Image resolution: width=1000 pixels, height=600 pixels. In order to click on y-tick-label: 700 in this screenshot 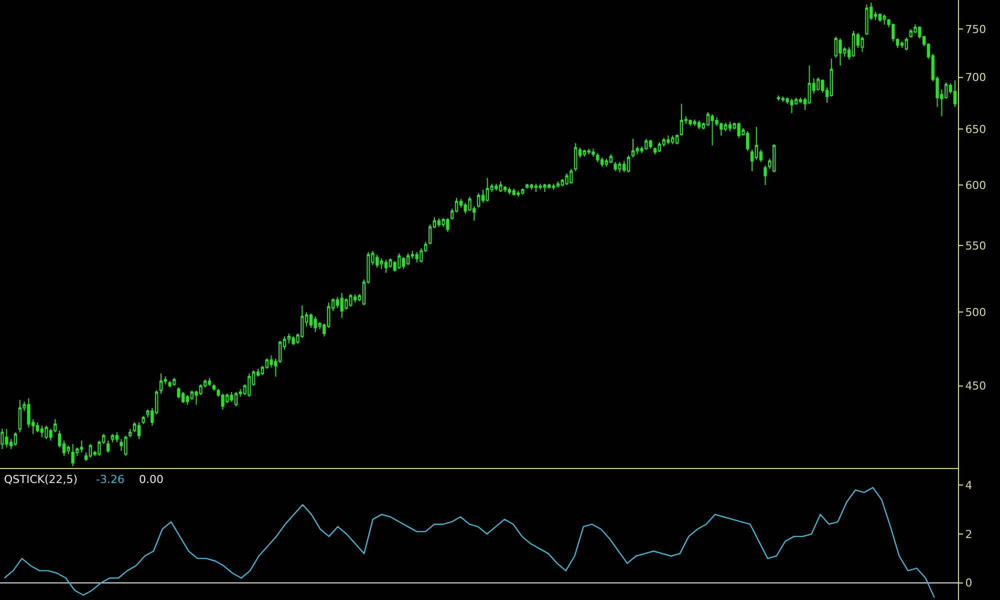, I will do `click(975, 77)`.